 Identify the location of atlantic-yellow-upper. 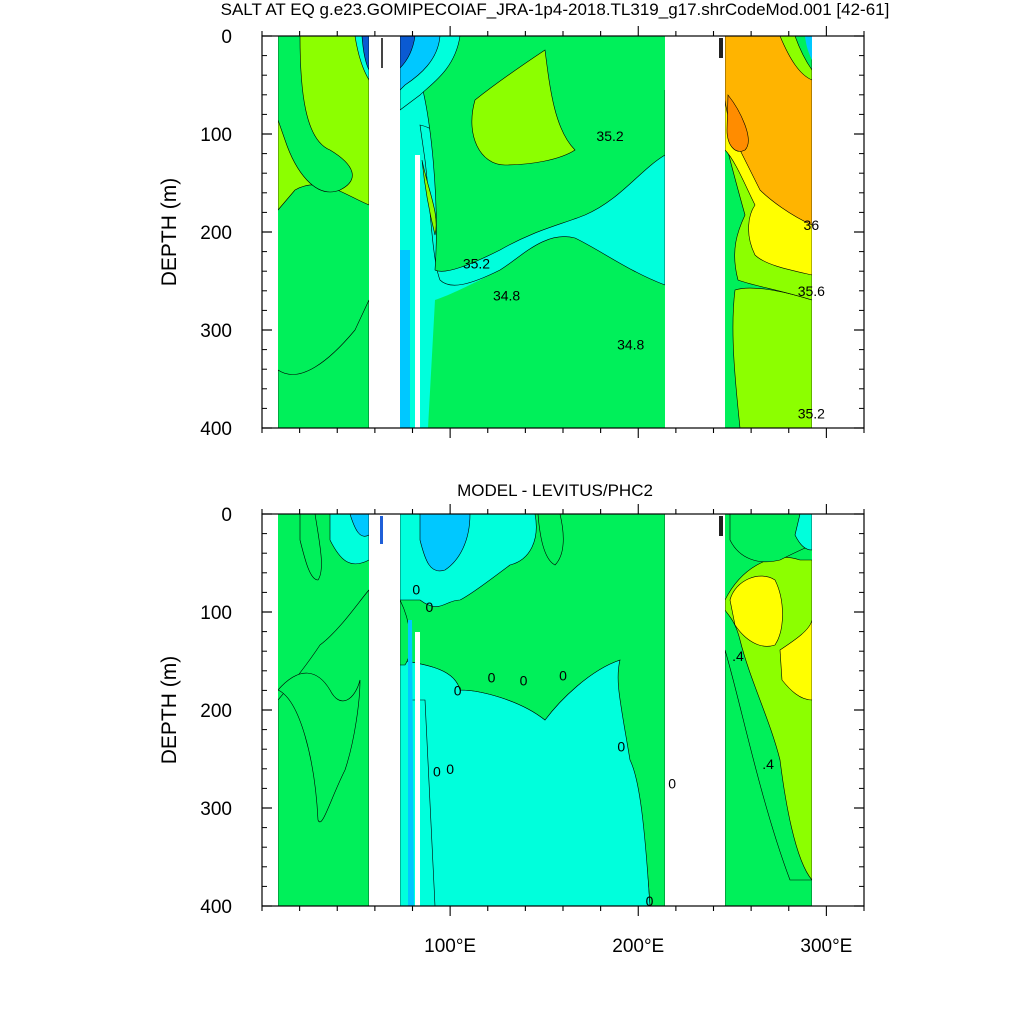
(756, 611).